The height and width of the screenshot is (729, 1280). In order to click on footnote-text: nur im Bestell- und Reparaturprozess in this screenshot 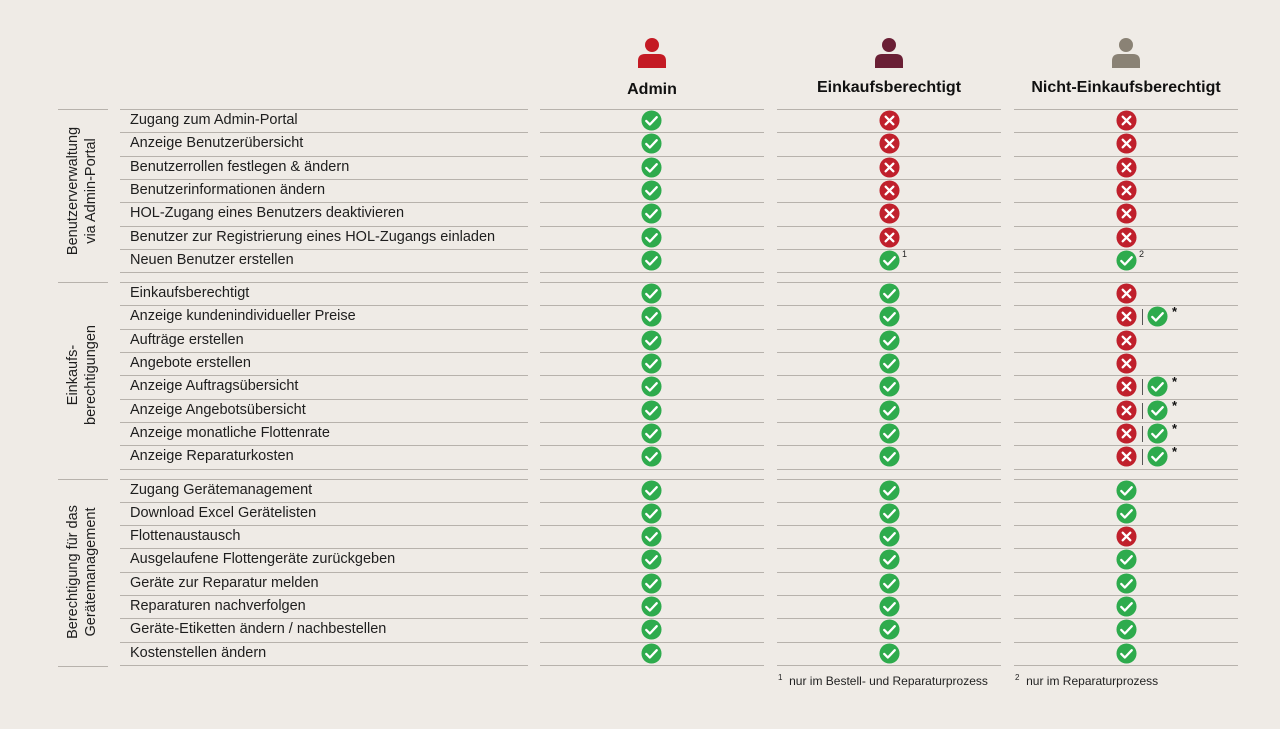, I will do `click(888, 681)`.